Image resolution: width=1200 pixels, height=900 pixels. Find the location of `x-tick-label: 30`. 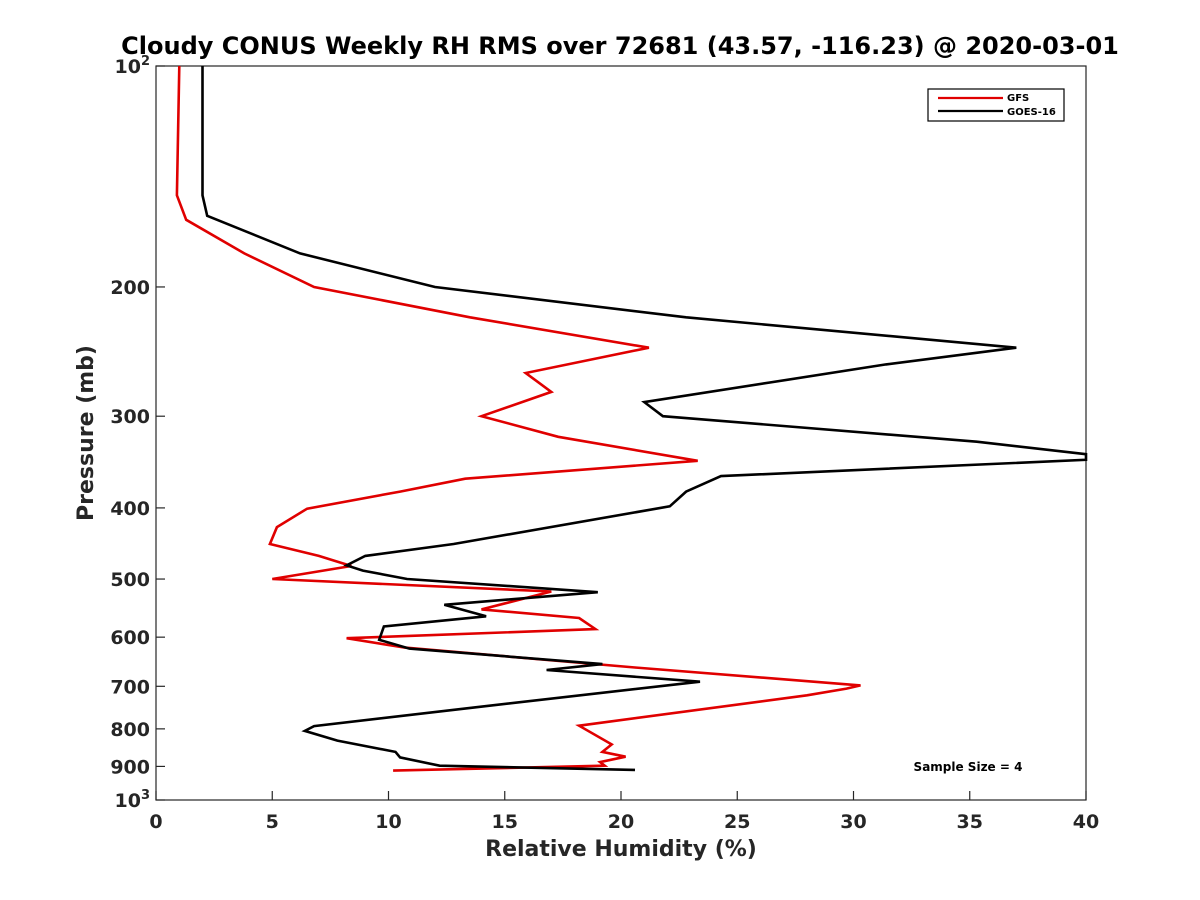

x-tick-label: 30 is located at coordinates (853, 822).